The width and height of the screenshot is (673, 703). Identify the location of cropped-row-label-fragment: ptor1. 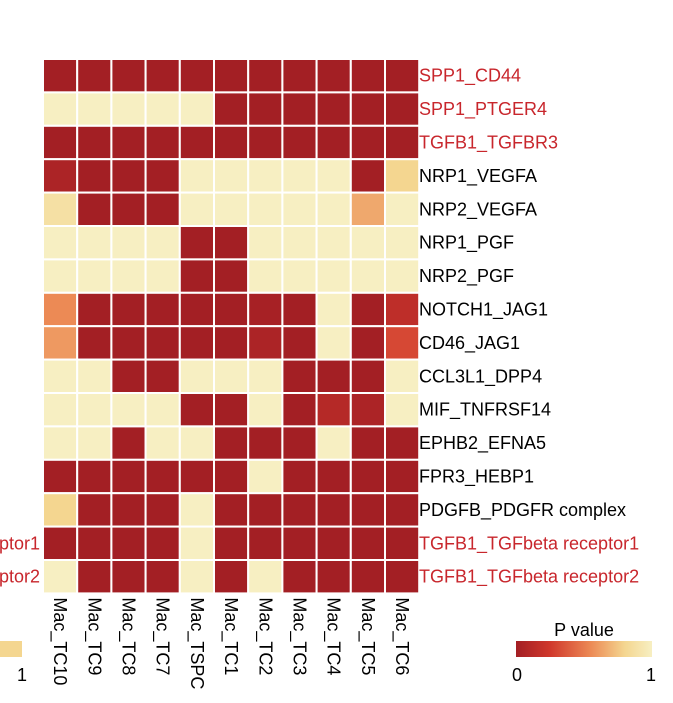
(20, 543).